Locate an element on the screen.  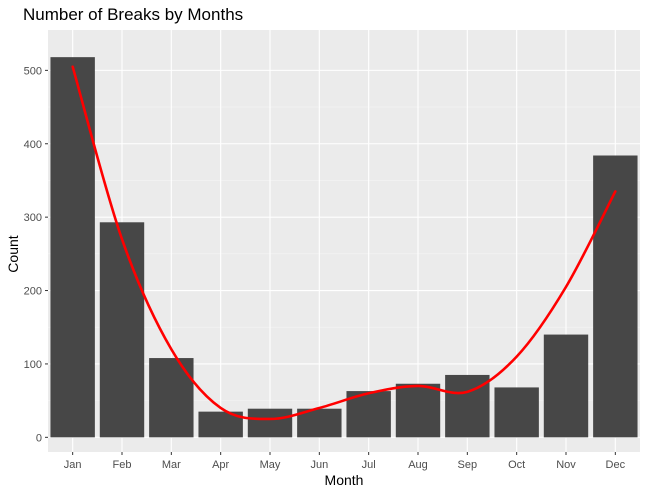
x-tick-label: Dec is located at coordinates (616, 465).